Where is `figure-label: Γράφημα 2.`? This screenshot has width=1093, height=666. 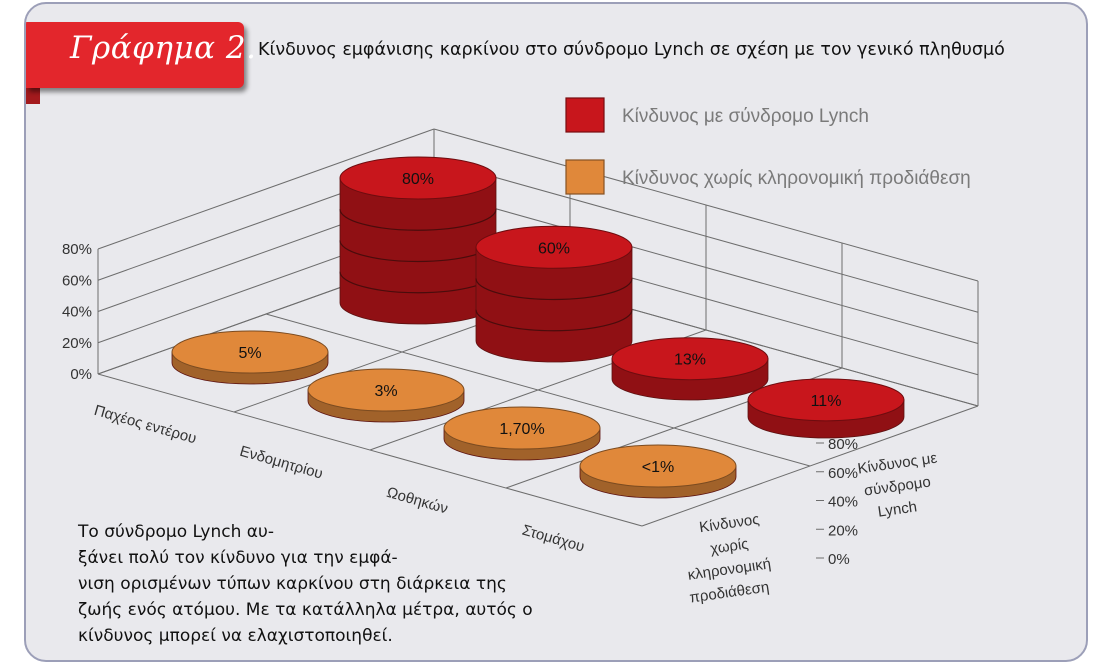 figure-label: Γράφημα 2. is located at coordinates (163, 48).